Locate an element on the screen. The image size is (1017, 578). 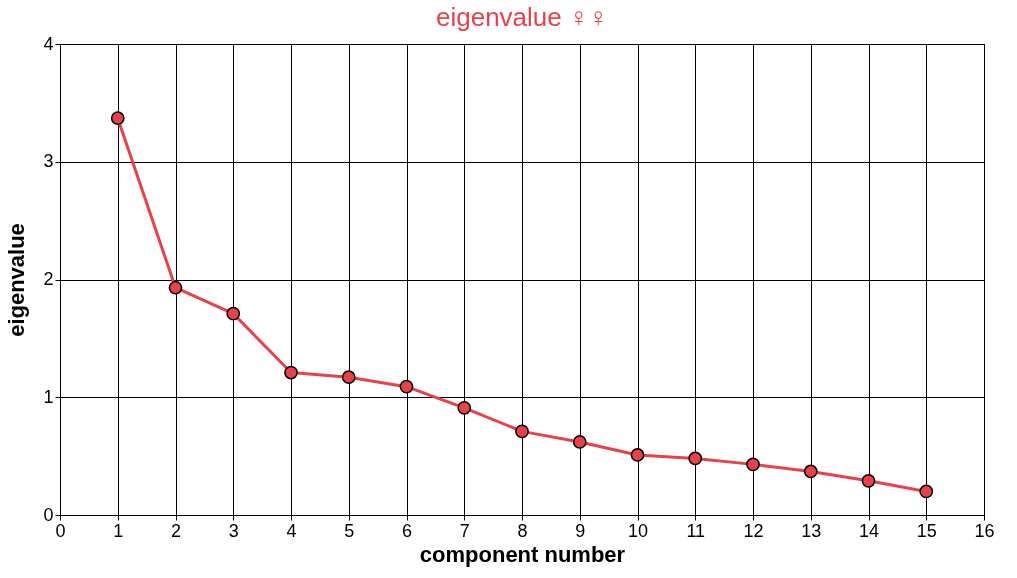
x-tick-label: 14 is located at coordinates (869, 530).